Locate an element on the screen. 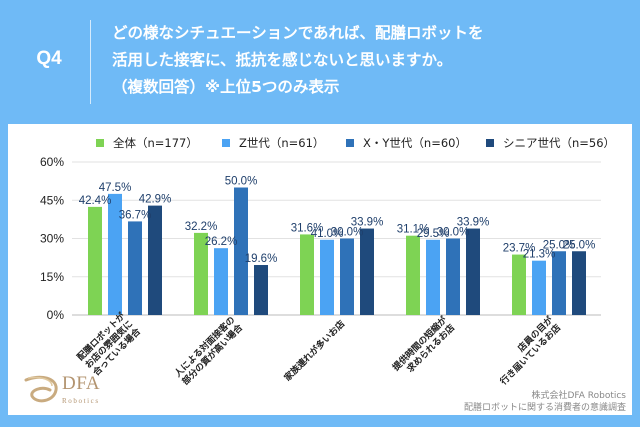 The width and height of the screenshot is (640, 427). credit-survey: 配膳ロボットに関する消費者の意識調査 is located at coordinates (544, 408).